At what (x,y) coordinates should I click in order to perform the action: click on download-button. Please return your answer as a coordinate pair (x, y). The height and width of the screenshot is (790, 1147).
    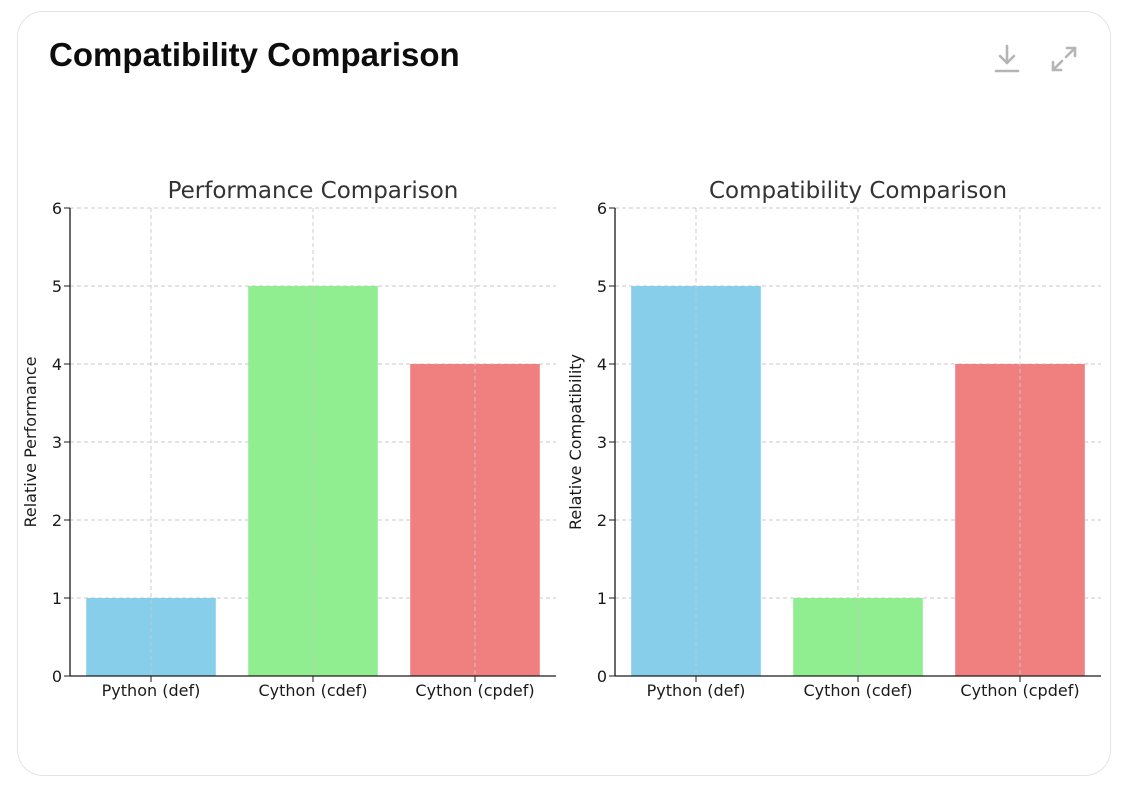
    Looking at the image, I should click on (1007, 59).